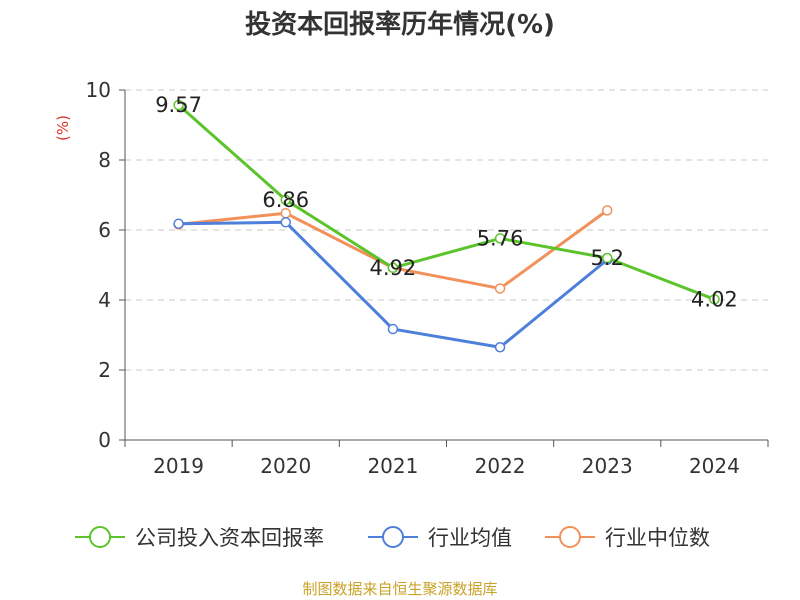 The height and width of the screenshot is (600, 800). Describe the element at coordinates (392, 466) in the screenshot. I see `x-tick-label: 2021` at that location.